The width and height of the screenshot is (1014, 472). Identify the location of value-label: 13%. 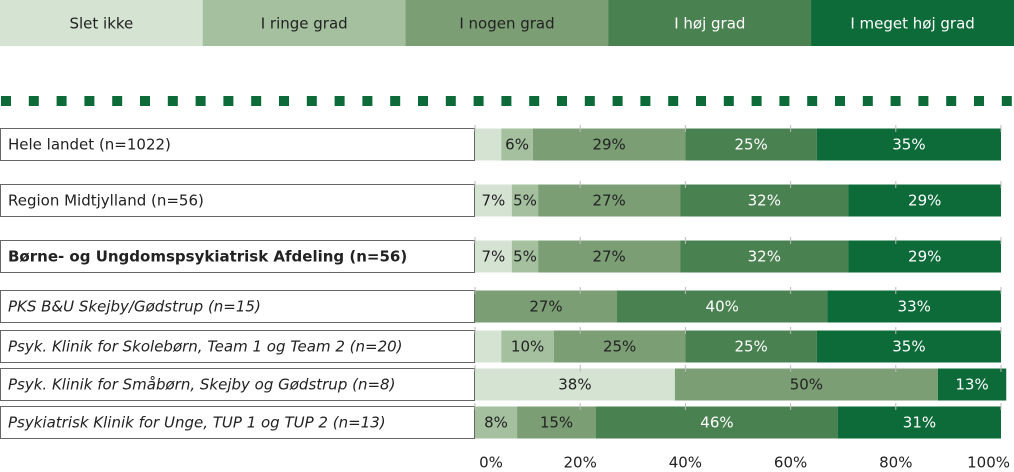
(971, 385).